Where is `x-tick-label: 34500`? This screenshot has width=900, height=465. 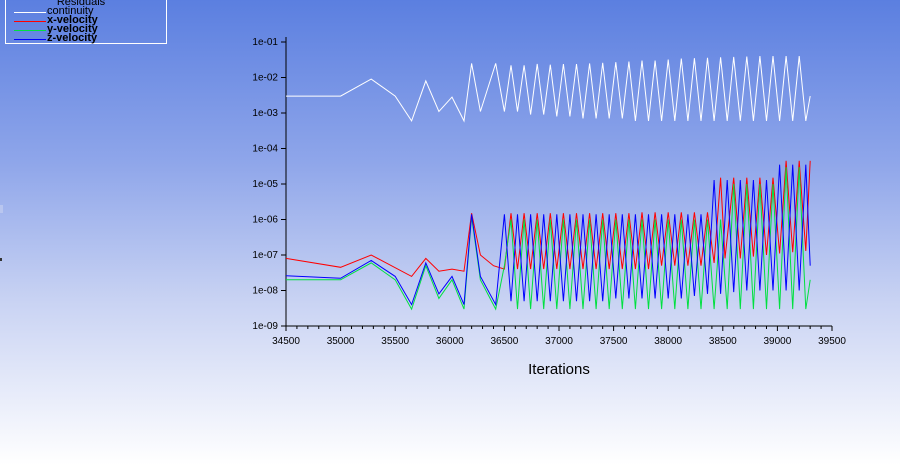 x-tick-label: 34500 is located at coordinates (286, 341).